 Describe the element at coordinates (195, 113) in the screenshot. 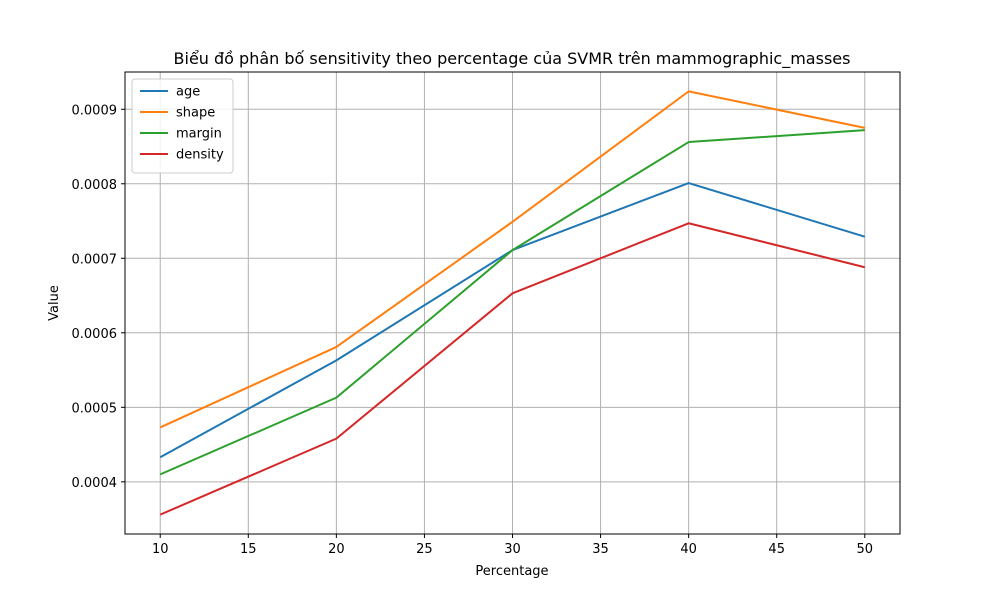

I see `legend-label-shape: shape` at that location.